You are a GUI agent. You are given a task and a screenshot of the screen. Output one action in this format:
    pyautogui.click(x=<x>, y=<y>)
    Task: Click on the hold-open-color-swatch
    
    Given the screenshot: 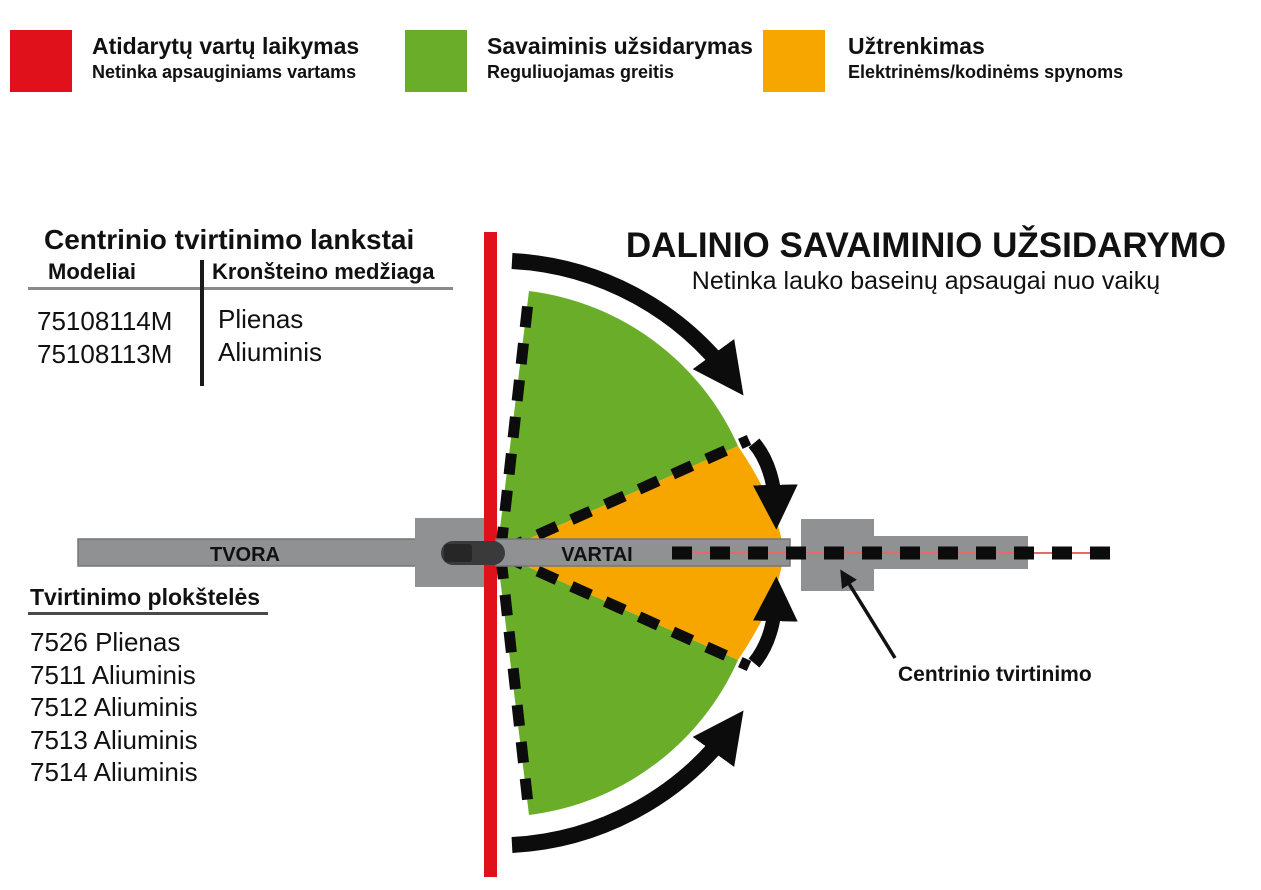 What is the action you would take?
    pyautogui.click(x=41, y=61)
    